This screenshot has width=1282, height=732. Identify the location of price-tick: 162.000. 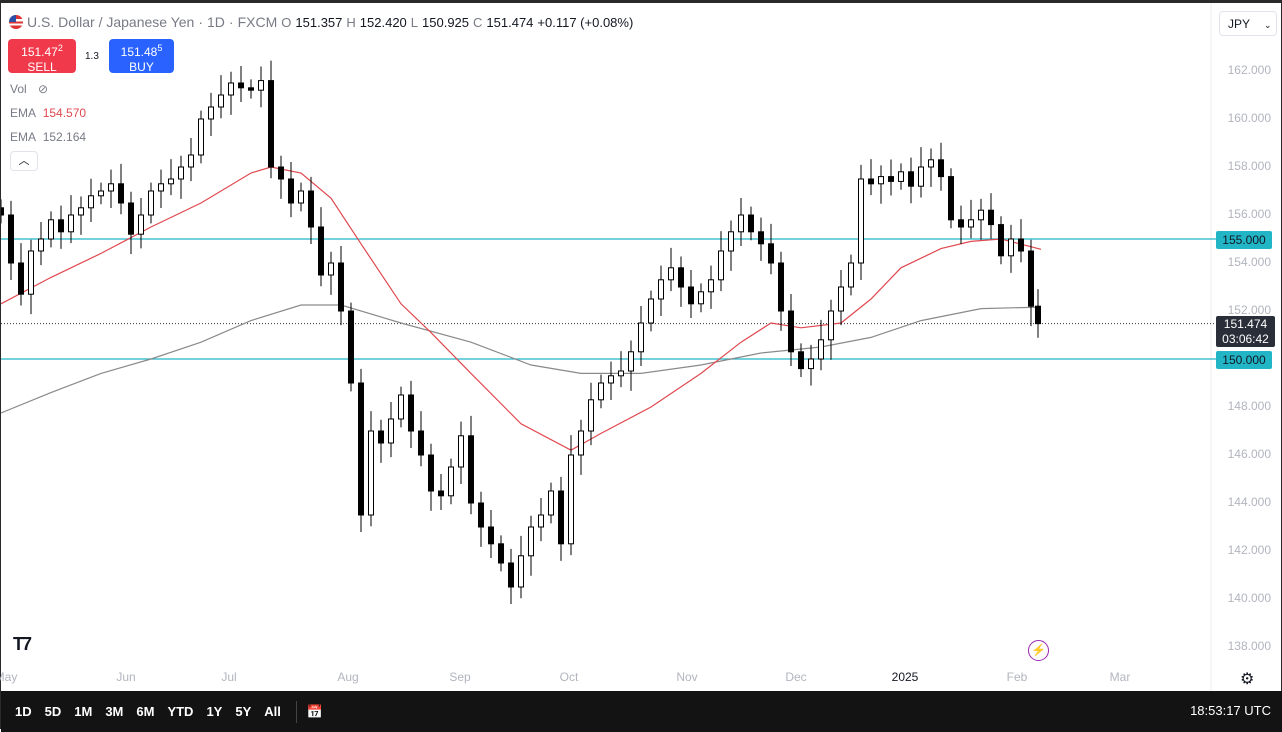
(1249, 70).